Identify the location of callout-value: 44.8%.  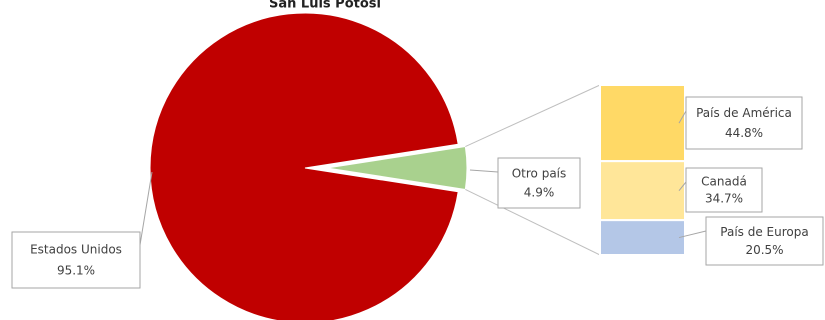
(744, 133).